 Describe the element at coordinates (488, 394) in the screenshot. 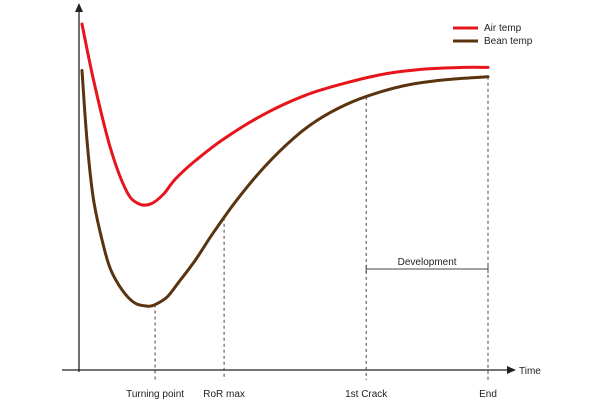

I see `marker-label-end: End` at that location.